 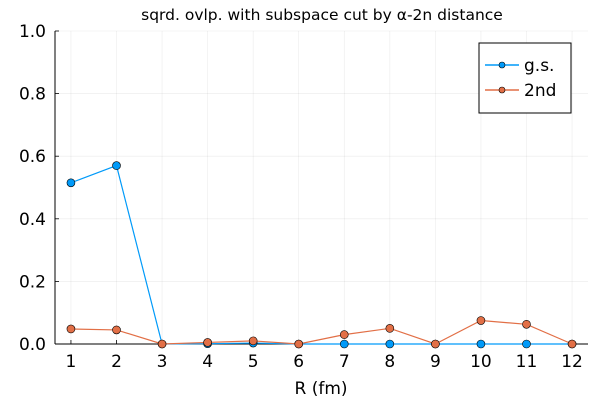 What do you see at coordinates (344, 362) in the screenshot?
I see `x-tick-label: 7` at bounding box center [344, 362].